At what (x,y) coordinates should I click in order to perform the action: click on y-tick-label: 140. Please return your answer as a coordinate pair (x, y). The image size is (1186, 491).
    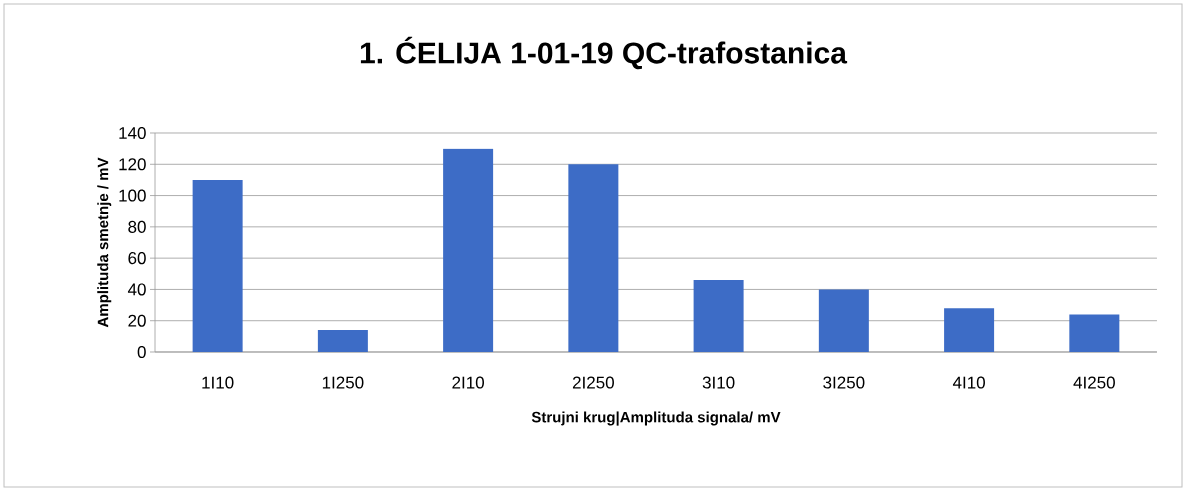
    Looking at the image, I should click on (132, 133).